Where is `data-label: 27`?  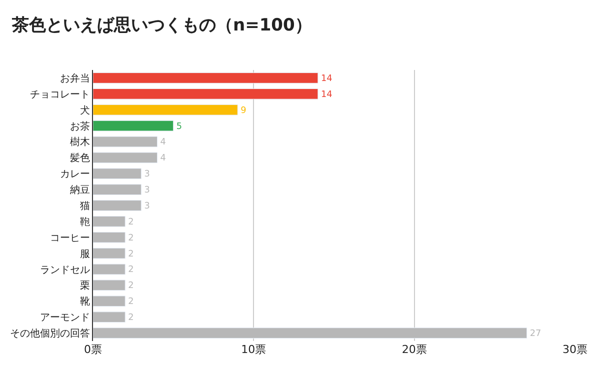 data-label: 27 is located at coordinates (536, 333).